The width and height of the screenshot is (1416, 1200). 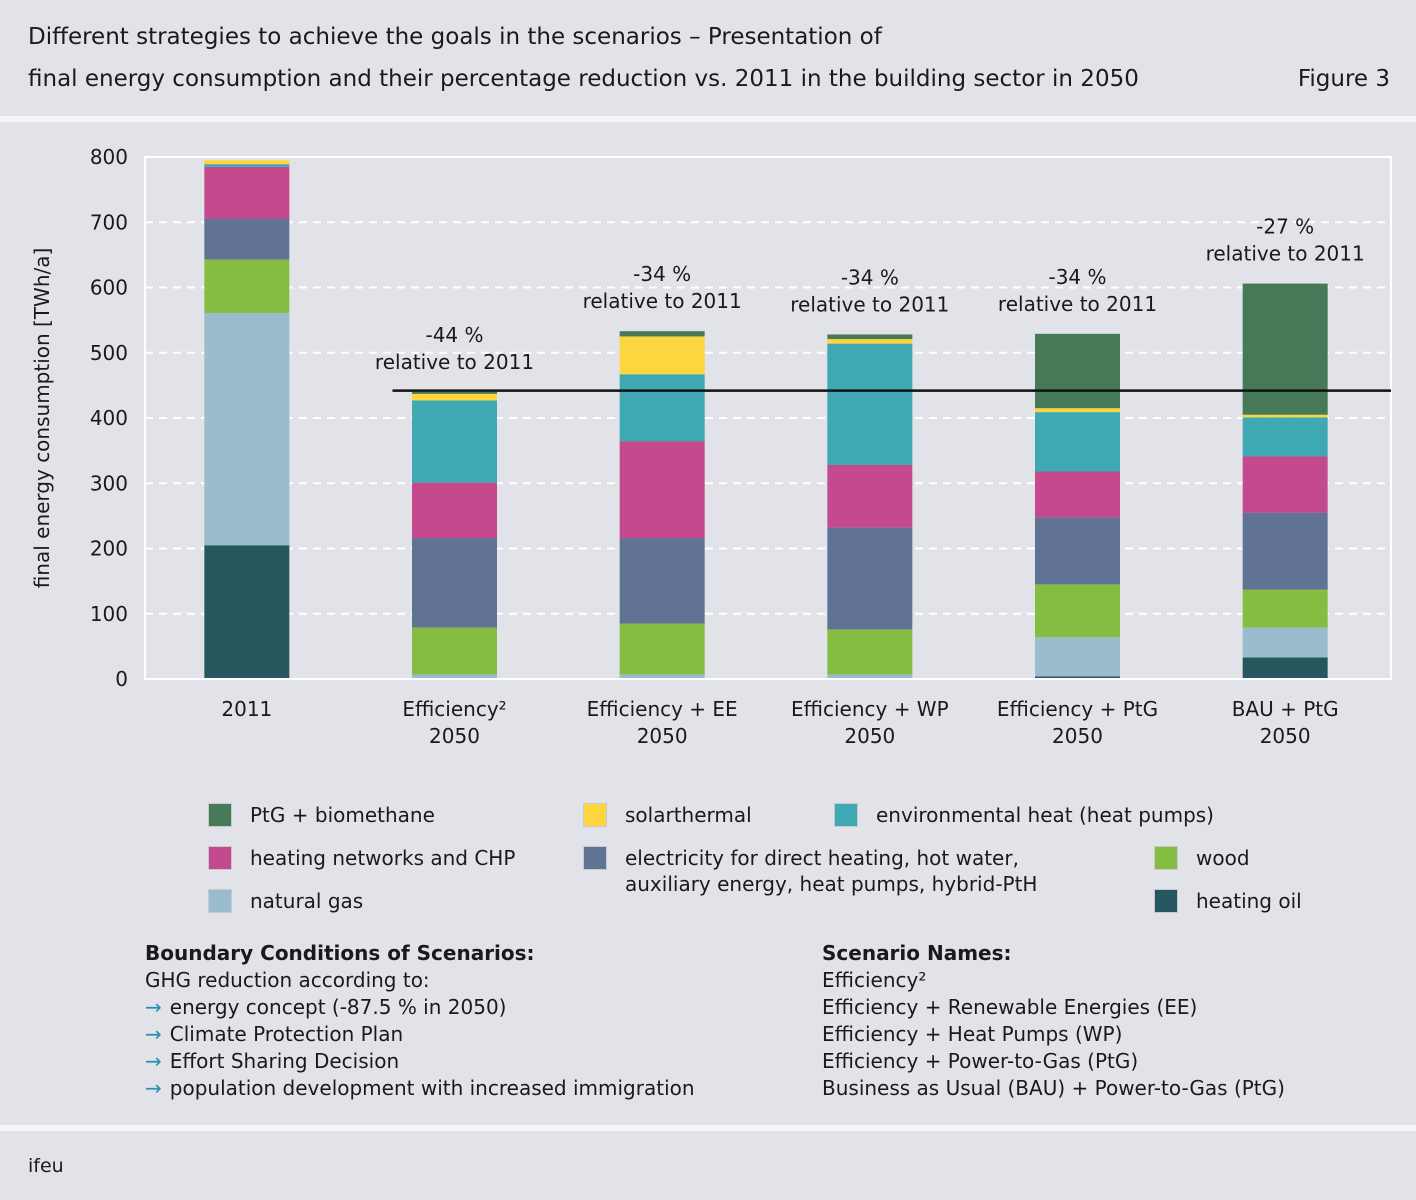 I want to click on data-annotation: -44 %, so click(x=454, y=335).